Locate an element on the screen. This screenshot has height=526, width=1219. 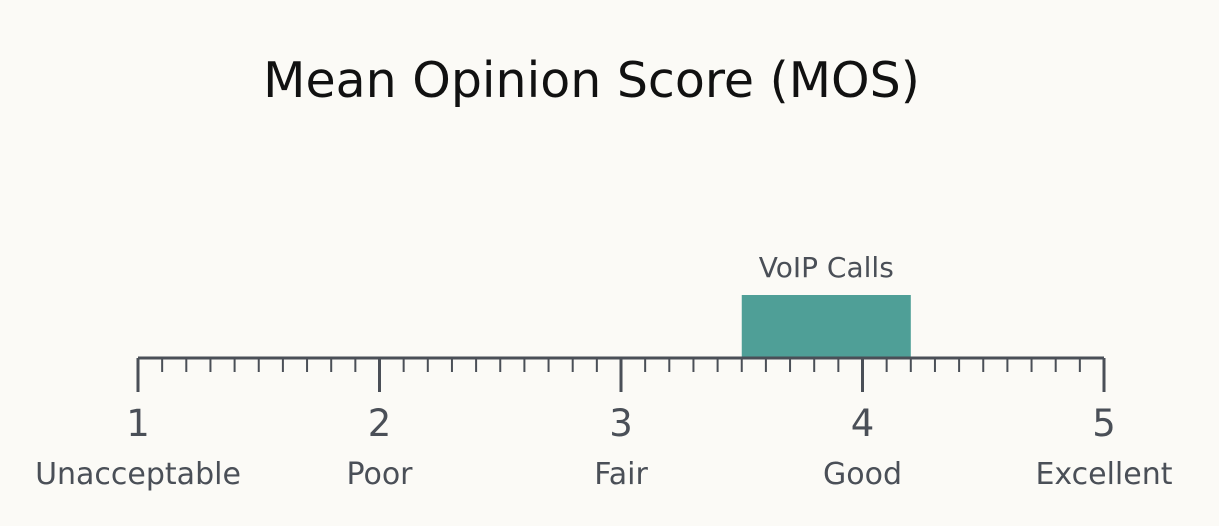
bar-voip-calls is located at coordinates (826, 326).